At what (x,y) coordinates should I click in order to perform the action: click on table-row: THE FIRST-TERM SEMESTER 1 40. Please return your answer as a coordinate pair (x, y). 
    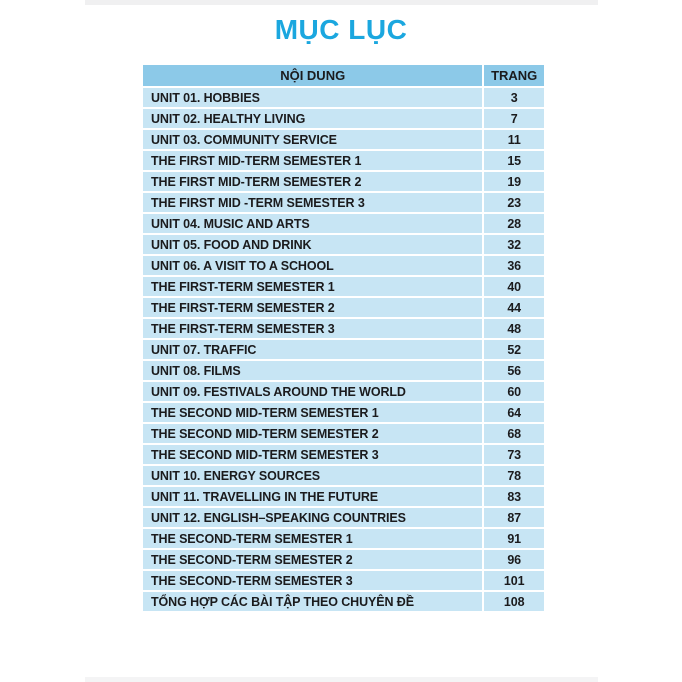
    Looking at the image, I should click on (343, 286).